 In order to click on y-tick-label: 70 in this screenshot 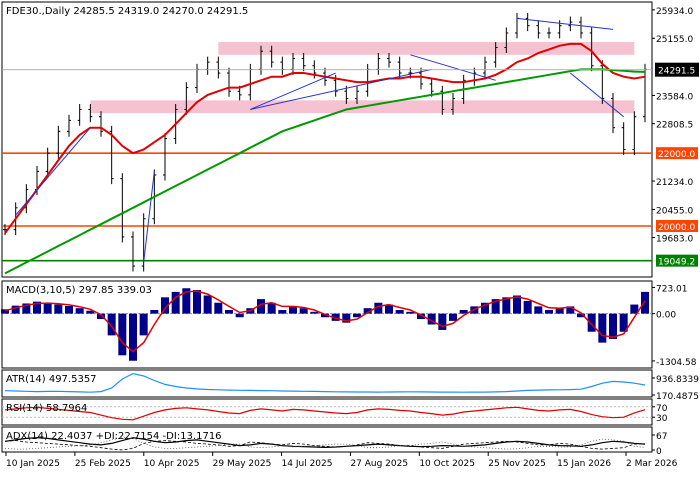, I will do `click(662, 409)`.